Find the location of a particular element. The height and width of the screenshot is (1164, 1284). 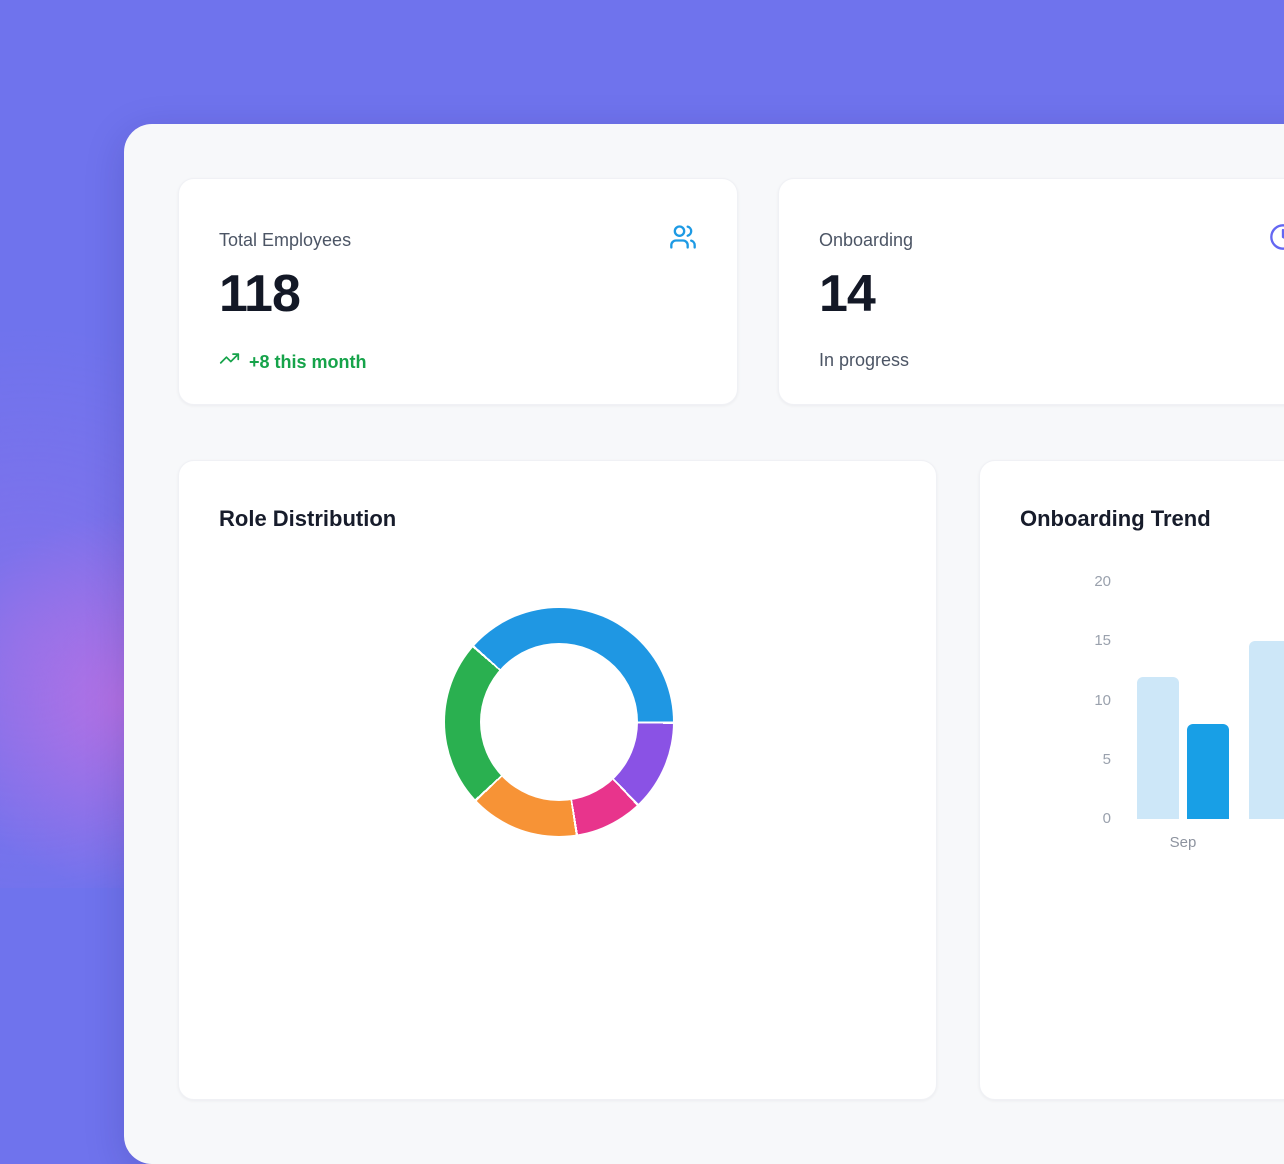

users-icon is located at coordinates (683, 239).